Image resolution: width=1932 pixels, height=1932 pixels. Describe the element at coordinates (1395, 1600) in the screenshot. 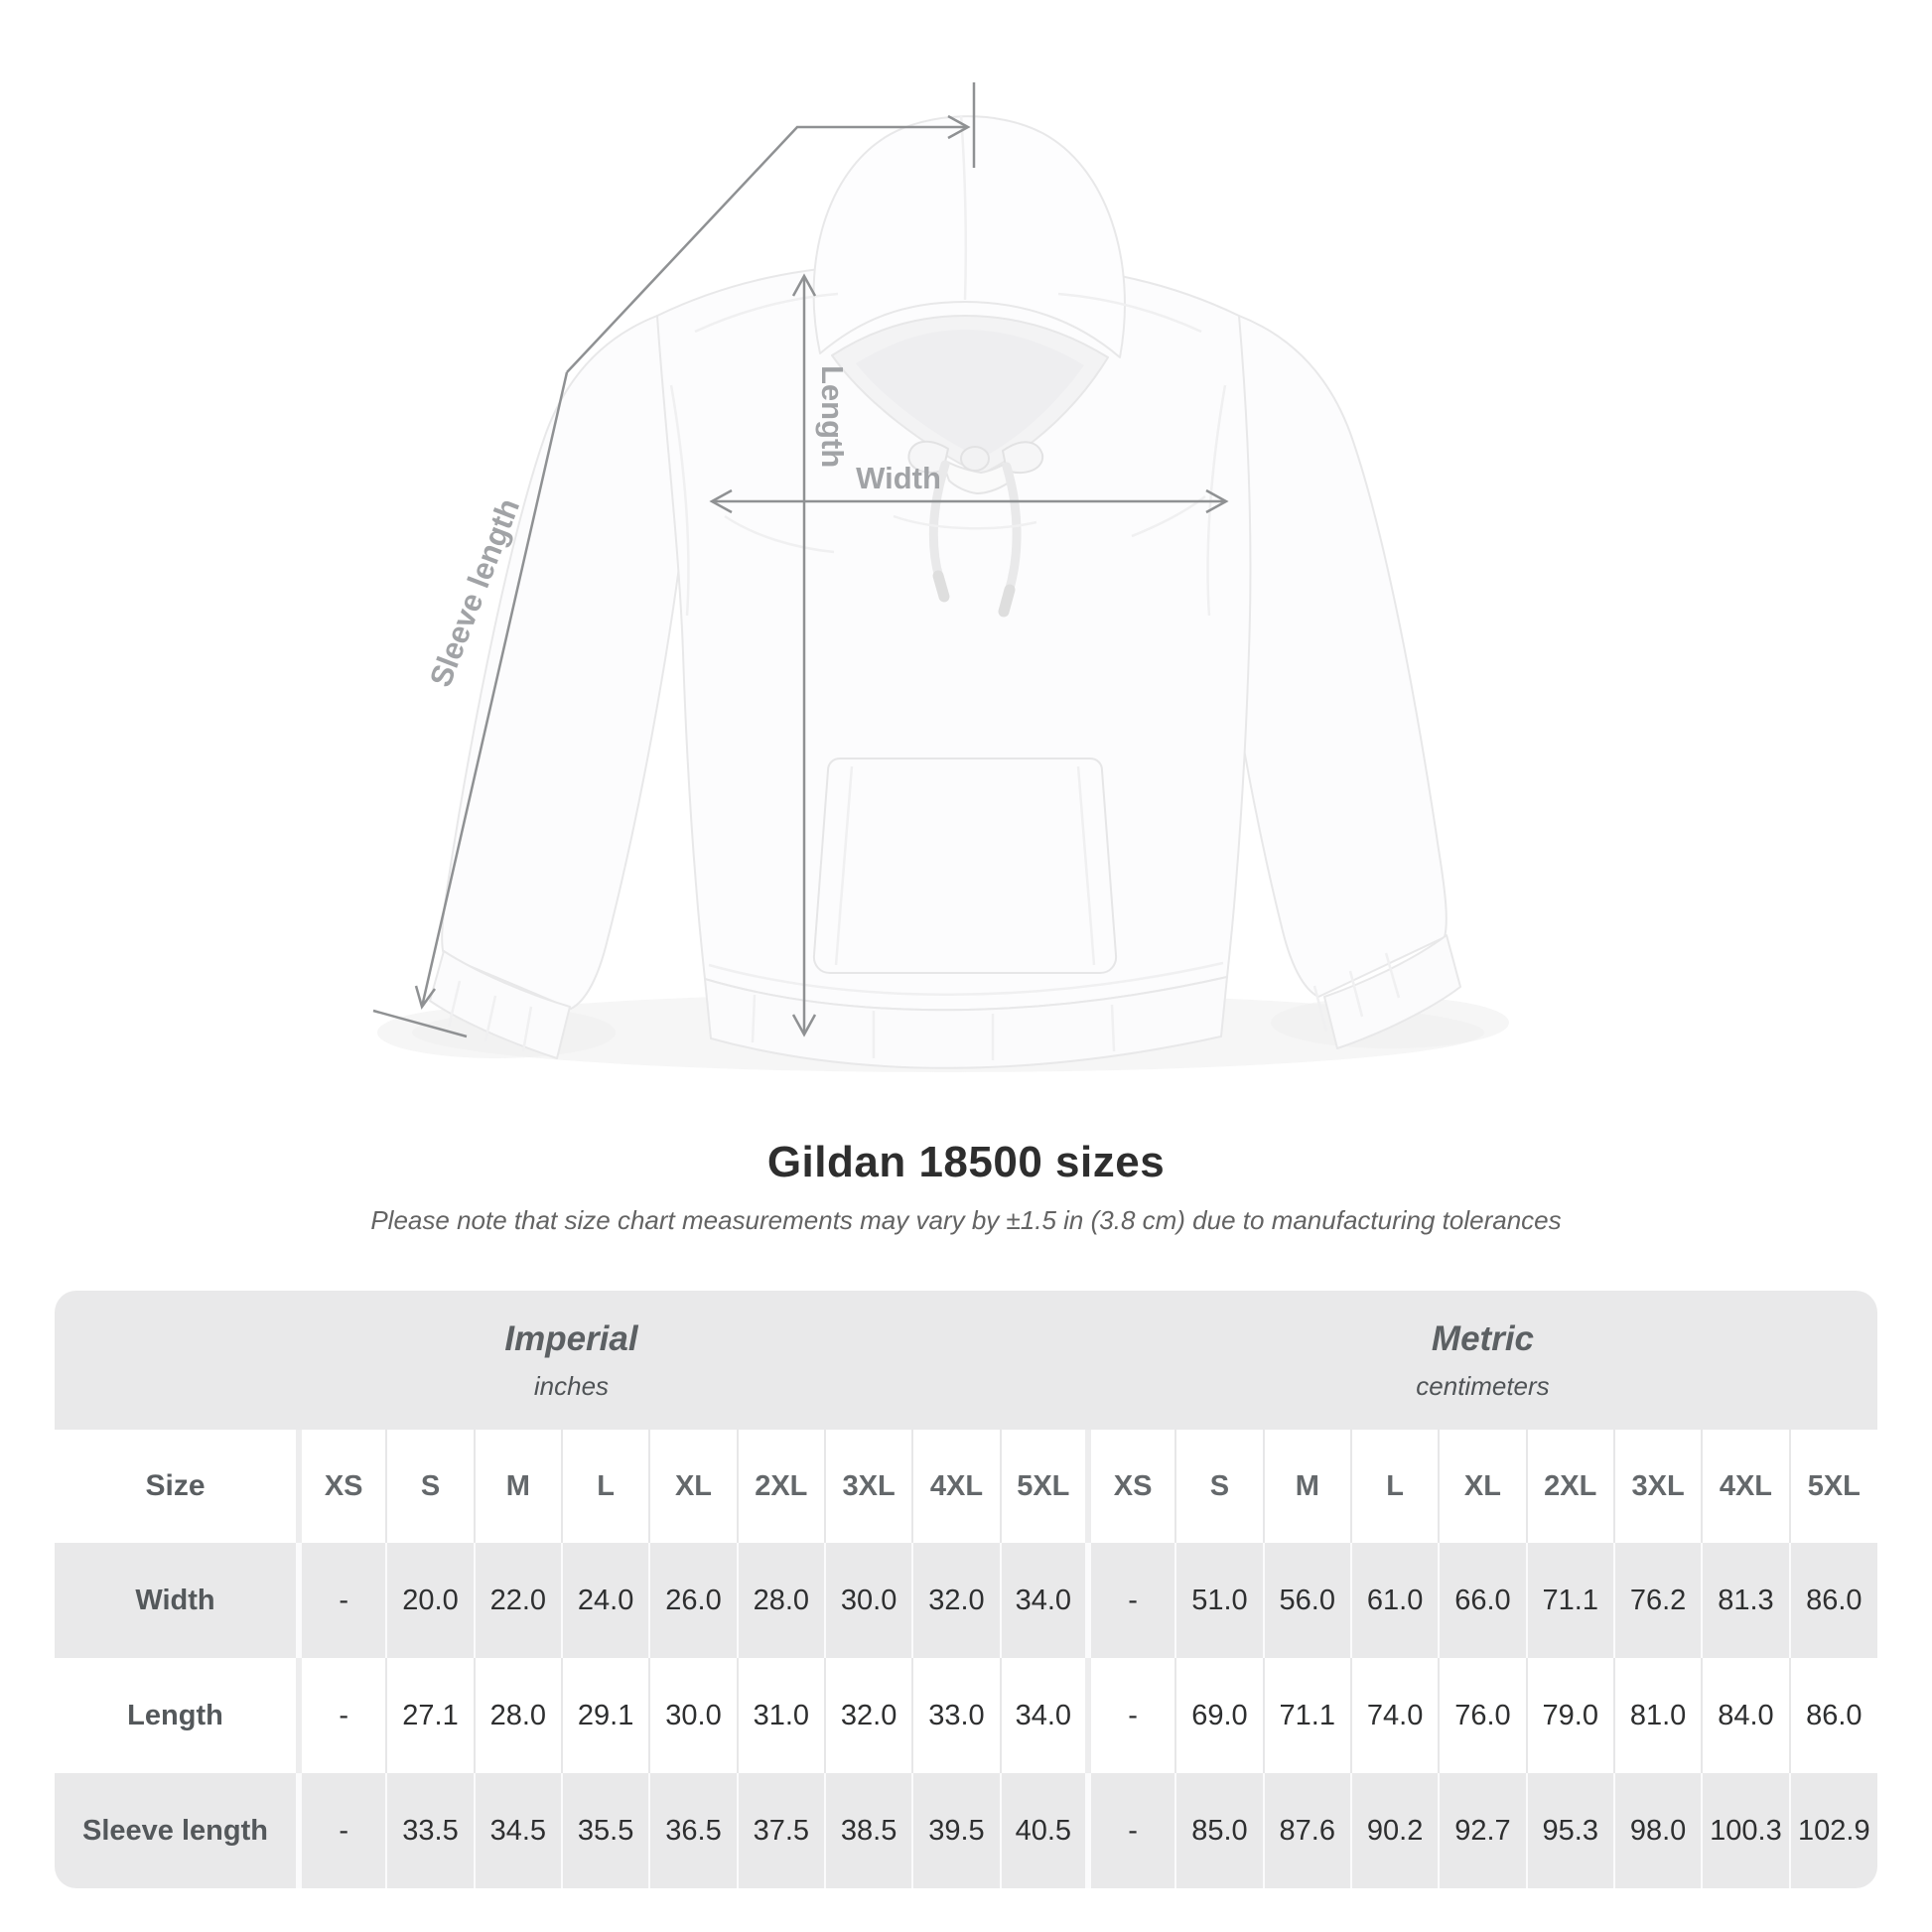

I see `cell-width-metric-l: 61.0` at that location.